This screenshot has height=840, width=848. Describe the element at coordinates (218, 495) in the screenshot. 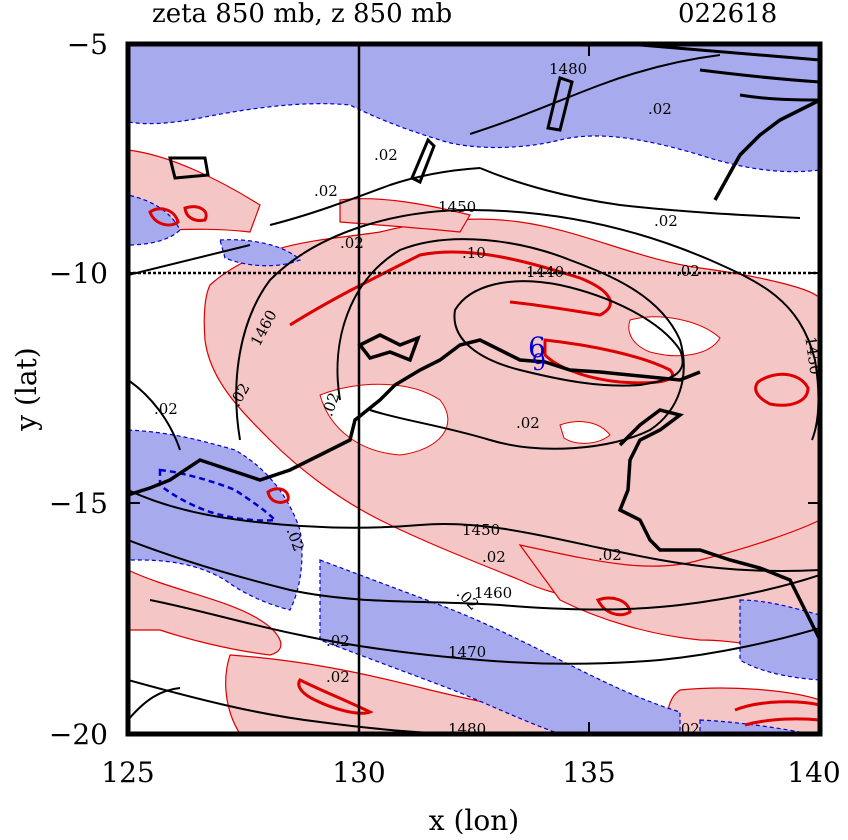

I see `negative-contour-strong` at that location.